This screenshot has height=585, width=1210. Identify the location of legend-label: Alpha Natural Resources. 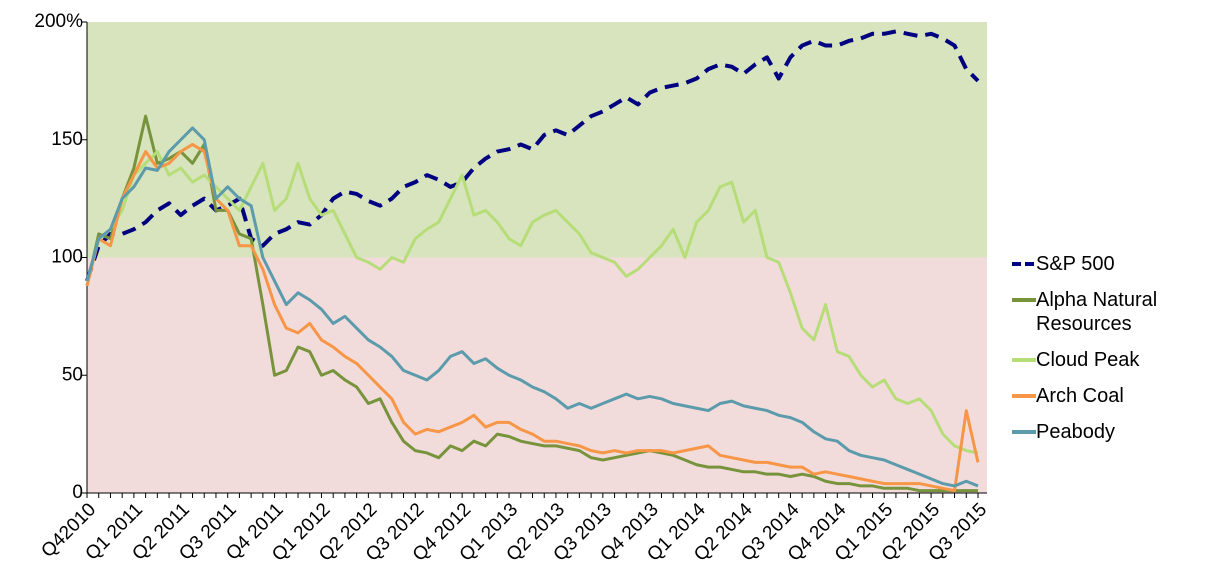
(1097, 312).